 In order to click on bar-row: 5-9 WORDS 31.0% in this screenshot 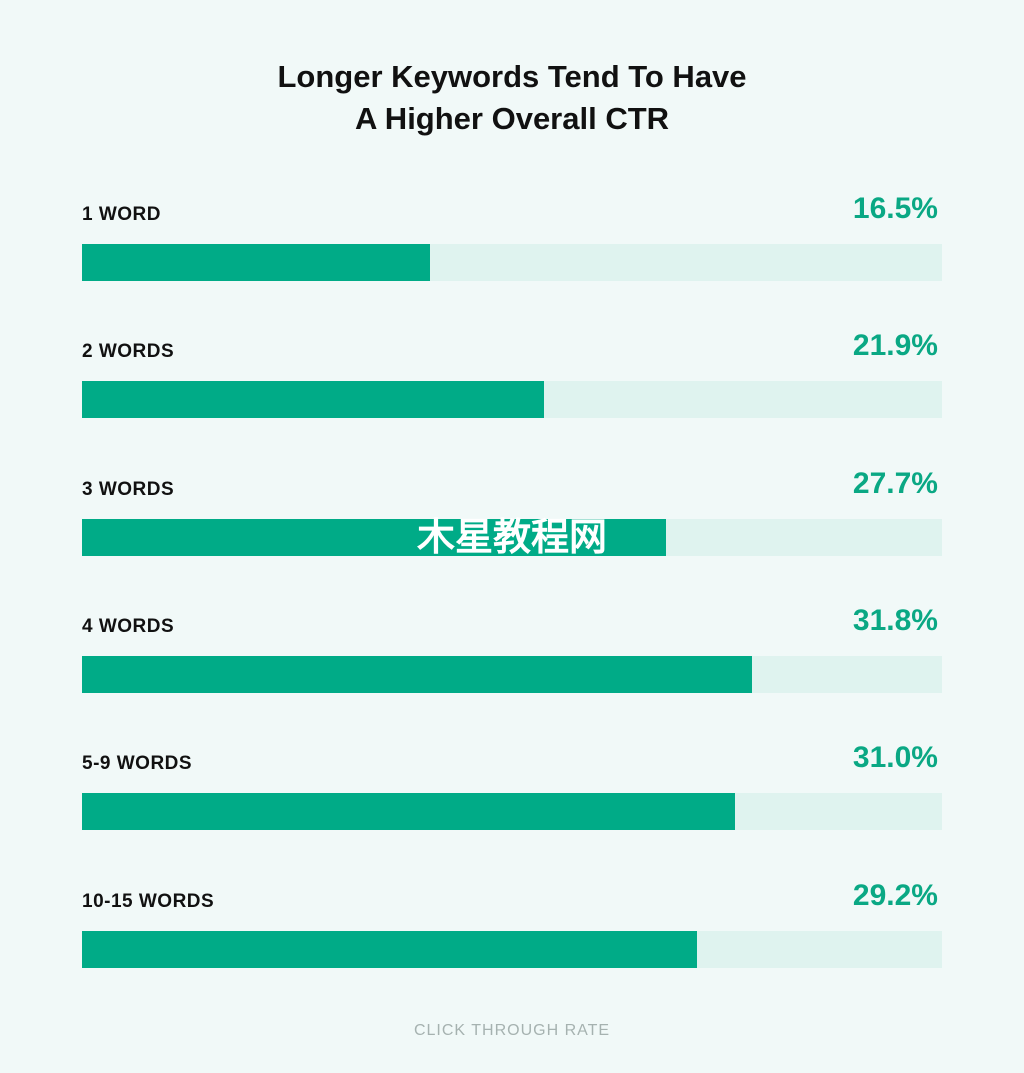, I will do `click(512, 786)`.